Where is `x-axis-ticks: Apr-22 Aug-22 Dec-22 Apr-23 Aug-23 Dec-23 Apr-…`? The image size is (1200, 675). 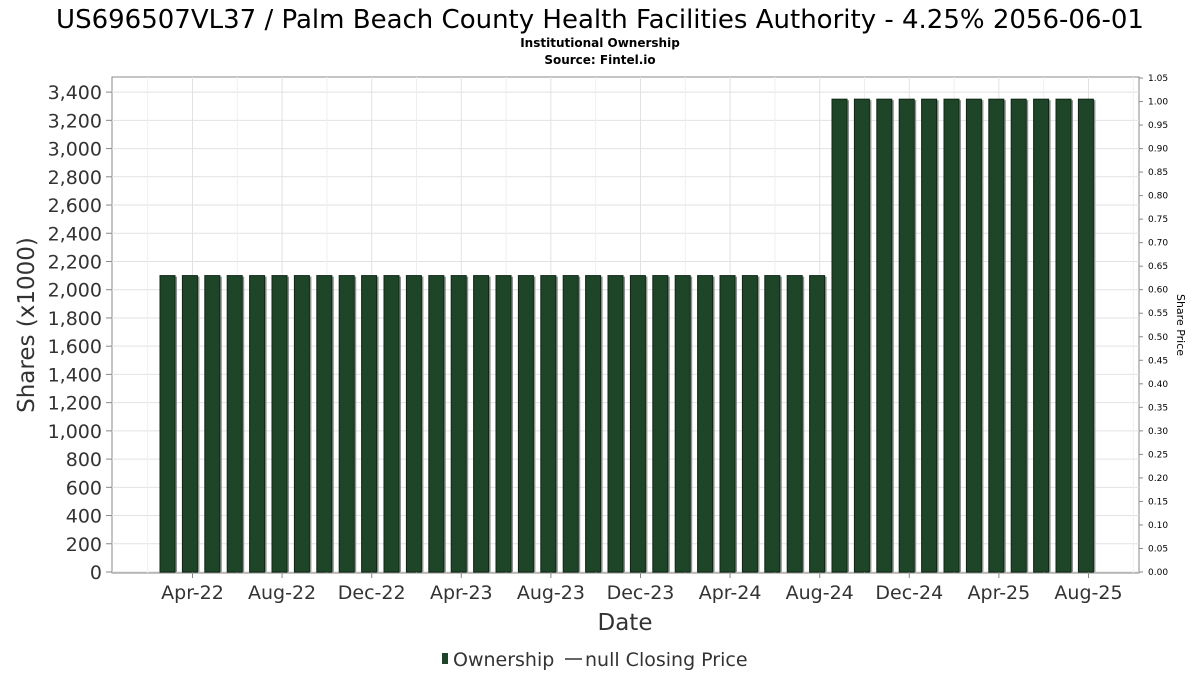
x-axis-ticks: Apr-22 Aug-22 Dec-22 Apr-23 Aug-23 Dec-23 Apr-… is located at coordinates (642, 588).